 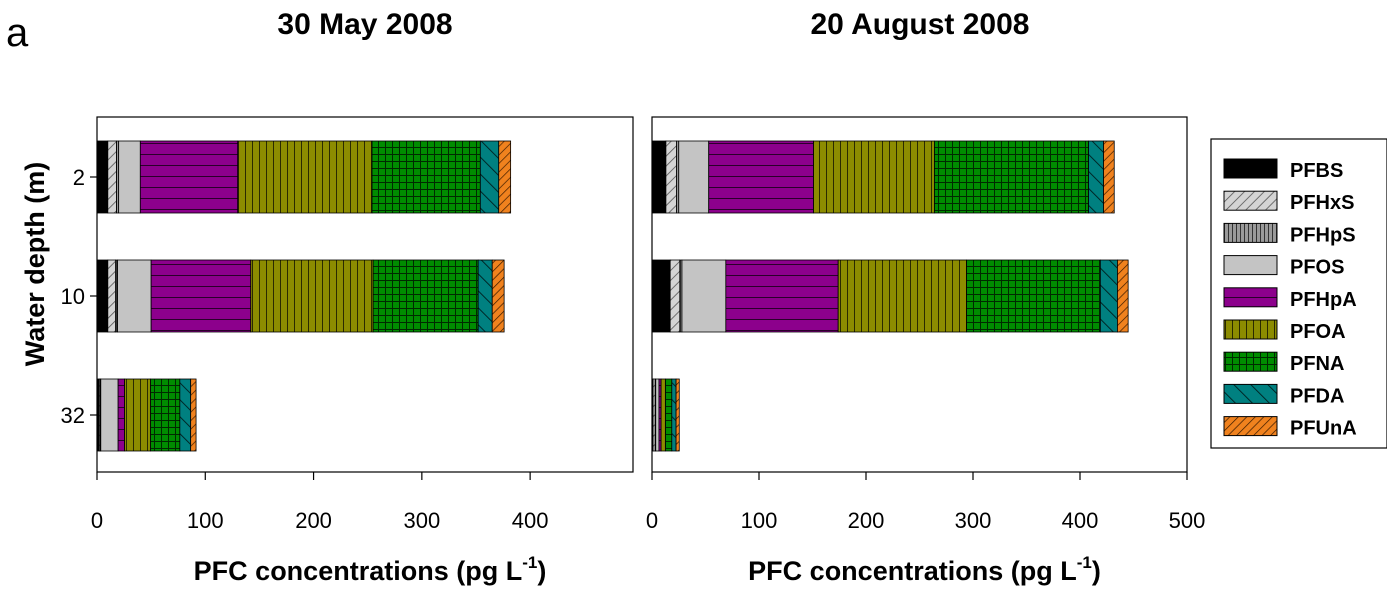 What do you see at coordinates (1250, 361) in the screenshot?
I see `legend-swatch-pfna` at bounding box center [1250, 361].